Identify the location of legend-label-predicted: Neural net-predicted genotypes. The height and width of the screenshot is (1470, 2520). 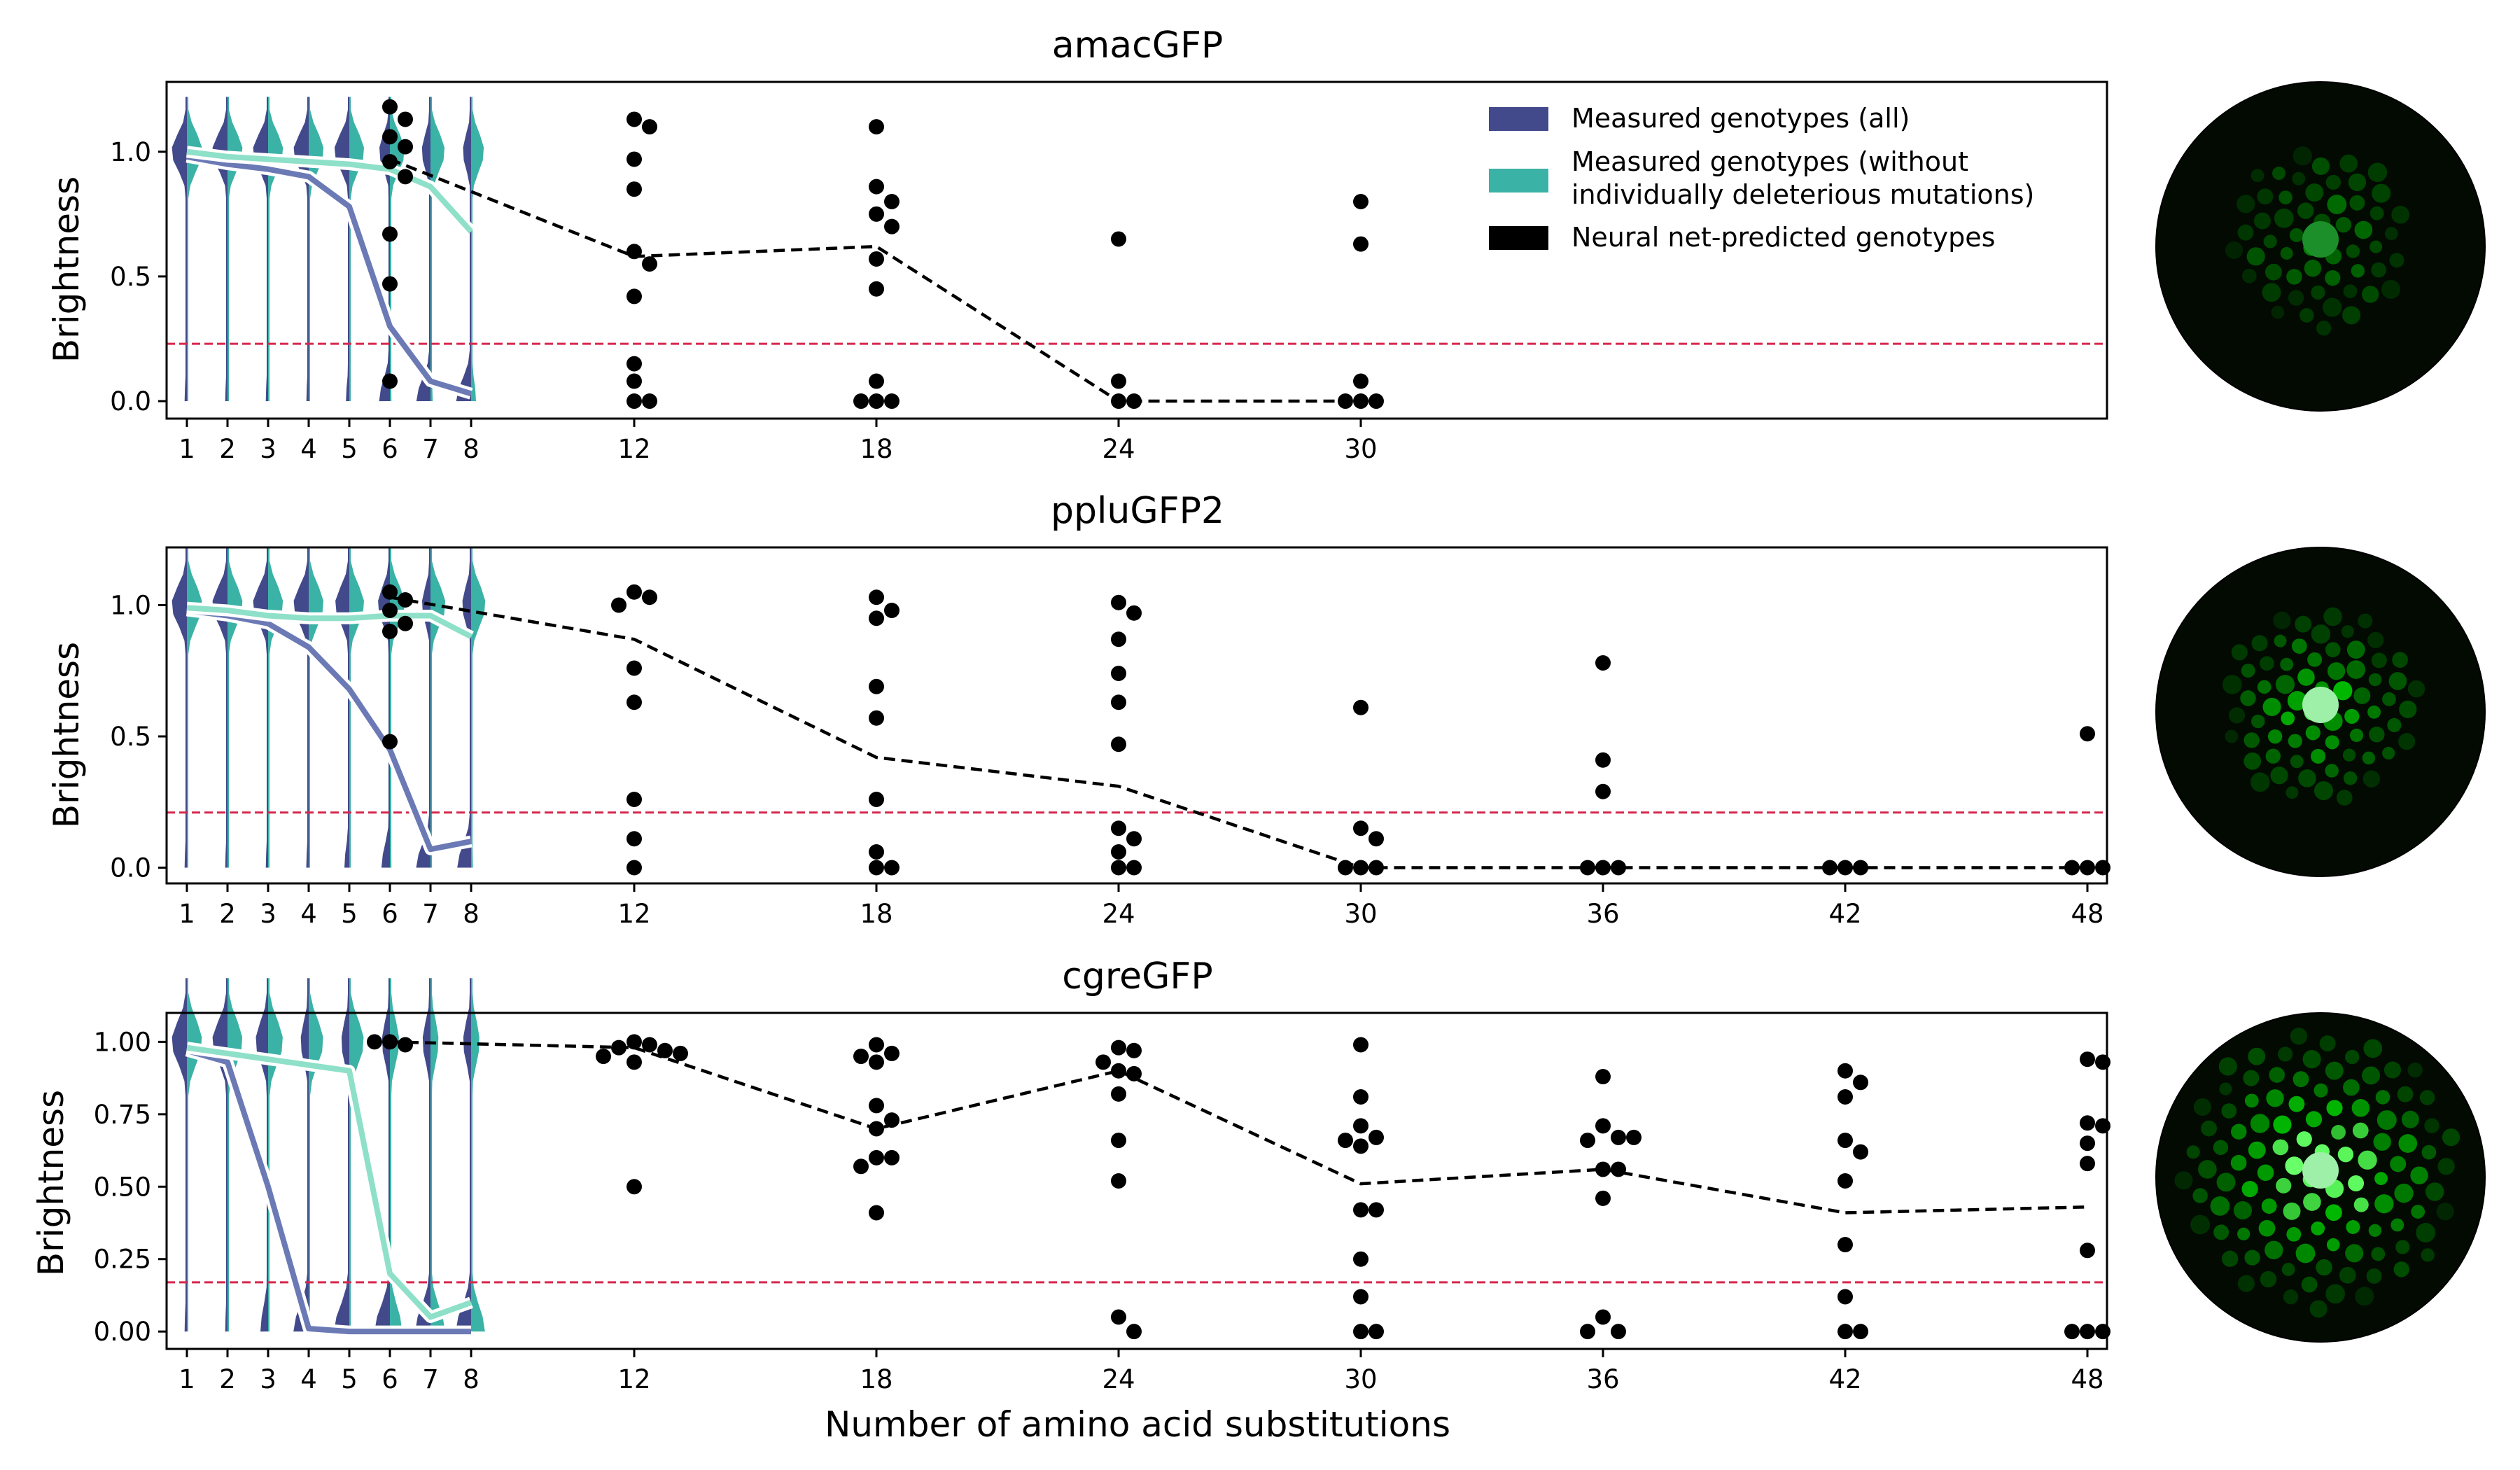
(1783, 237).